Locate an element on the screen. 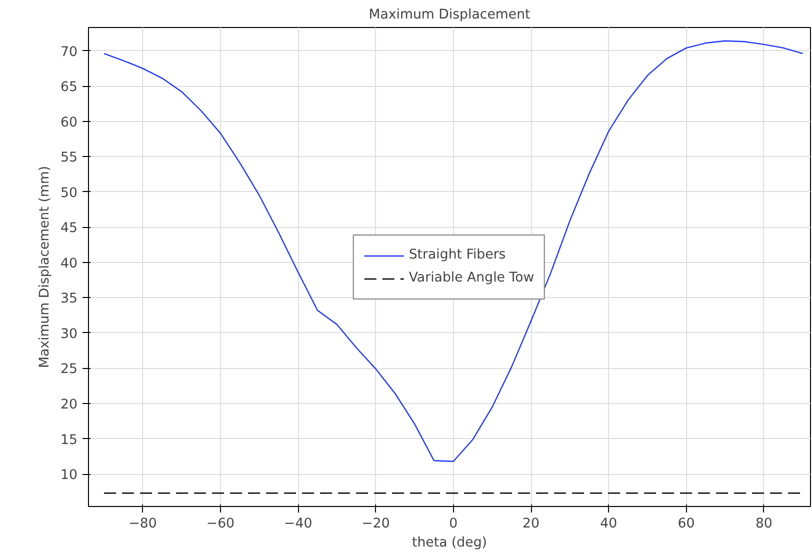  x-tick-label: 40 is located at coordinates (609, 524).